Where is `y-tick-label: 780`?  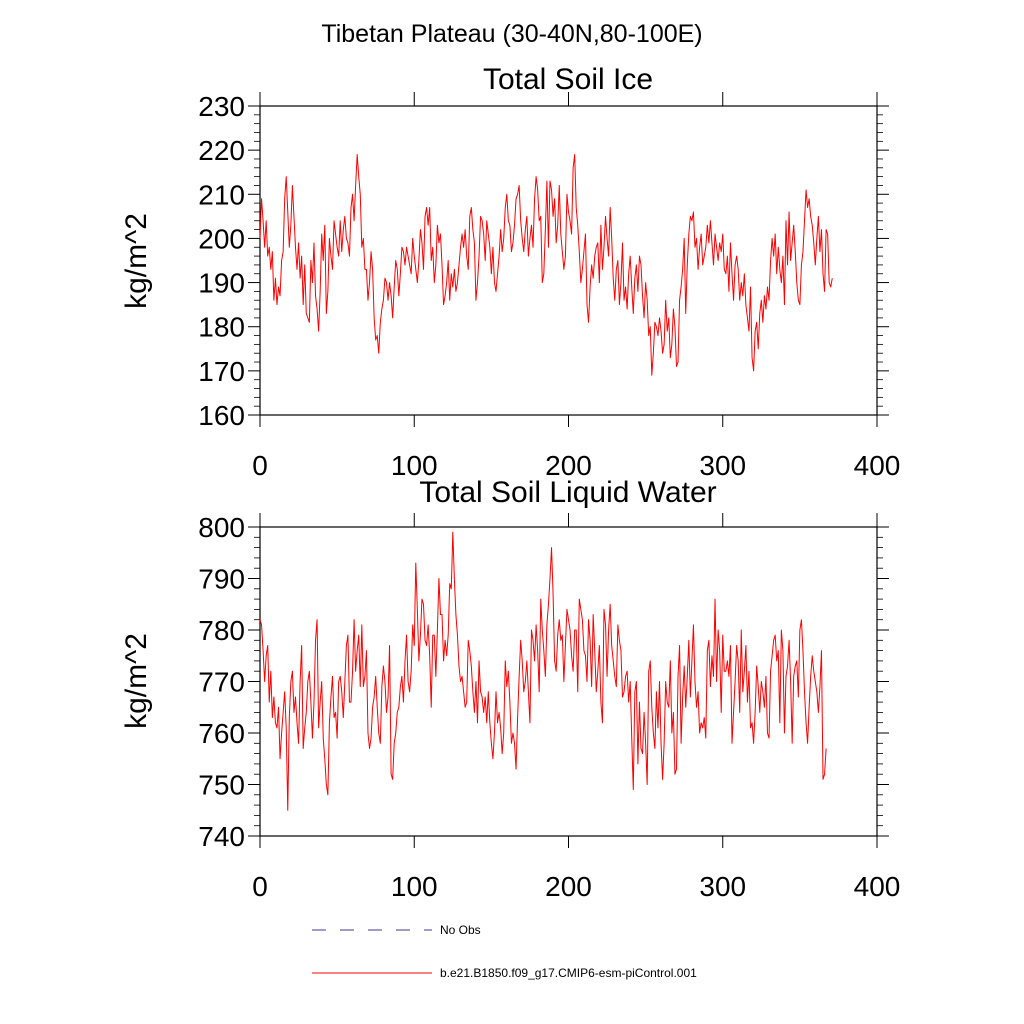
y-tick-label: 780 is located at coordinates (221, 630).